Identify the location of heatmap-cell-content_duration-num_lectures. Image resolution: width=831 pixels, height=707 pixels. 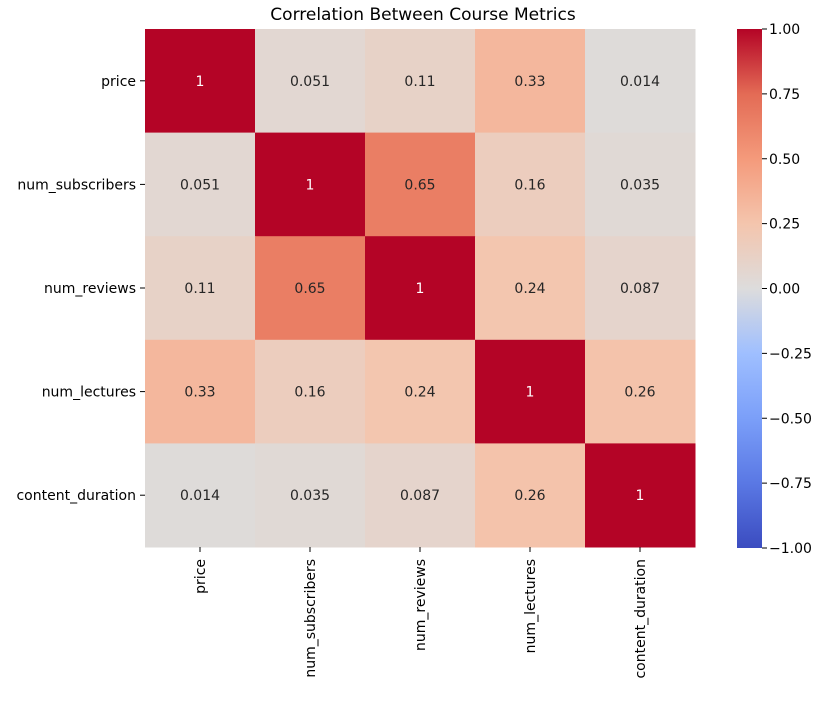
(530, 495).